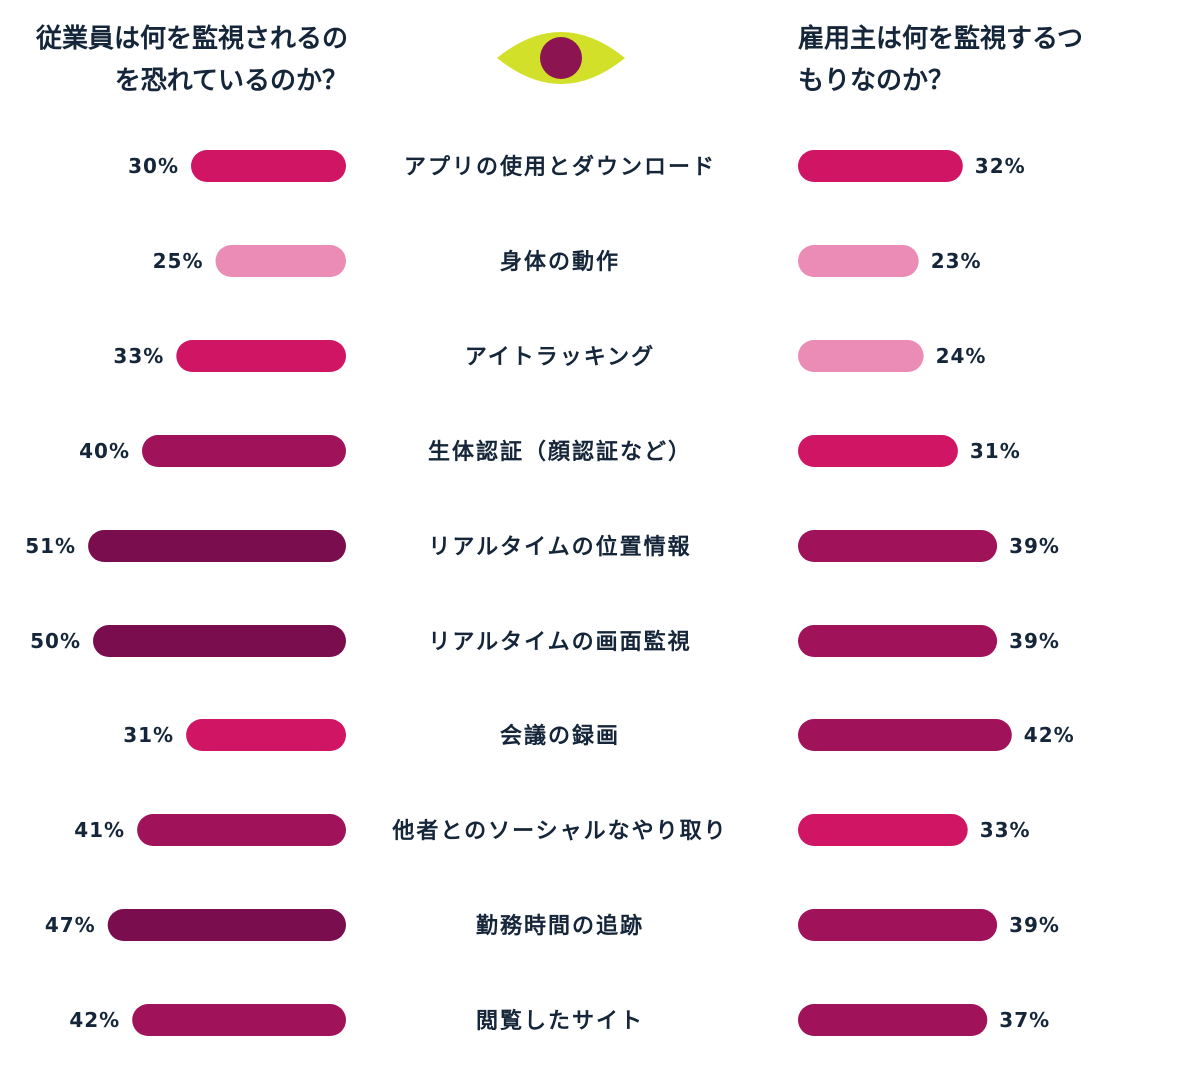 The height and width of the screenshot is (1084, 1200). Describe the element at coordinates (559, 547) in the screenshot. I see `category-label: リアルタイムの位置情報` at that location.